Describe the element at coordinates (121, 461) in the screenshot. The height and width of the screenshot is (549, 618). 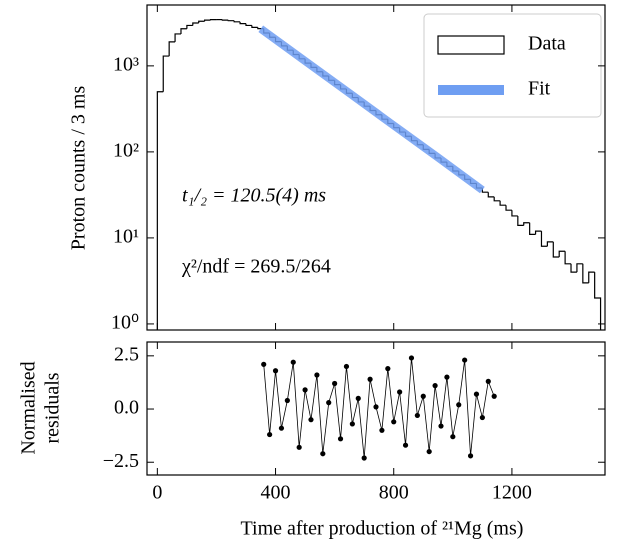
I see `y-tick-label: −2.5` at that location.